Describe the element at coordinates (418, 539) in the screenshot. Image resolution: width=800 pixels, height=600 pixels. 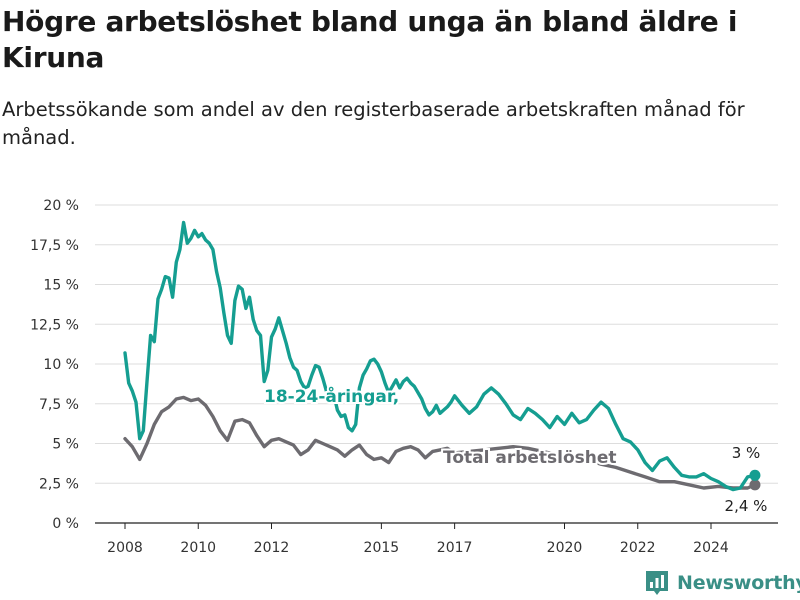
I see `x-axis-ticks: 2008 2010 2012 2015 2017 2020 2022 2024` at that location.